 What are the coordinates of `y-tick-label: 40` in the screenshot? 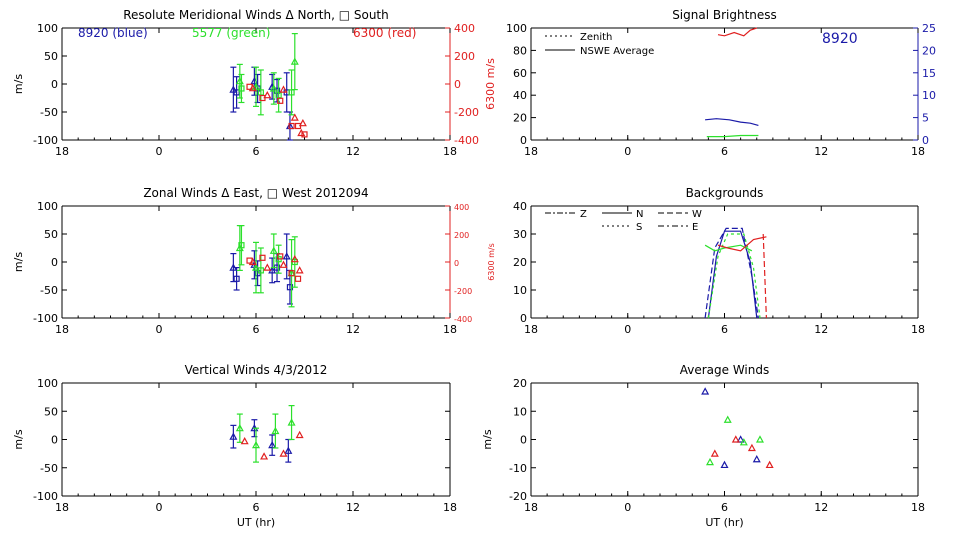 It's located at (520, 95).